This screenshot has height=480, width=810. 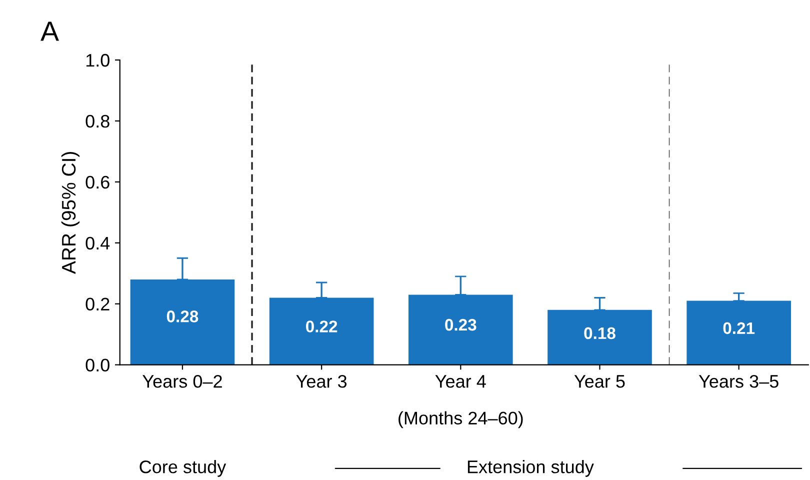 What do you see at coordinates (70, 213) in the screenshot?
I see `y-axis-title: ARR (95% CI)` at bounding box center [70, 213].